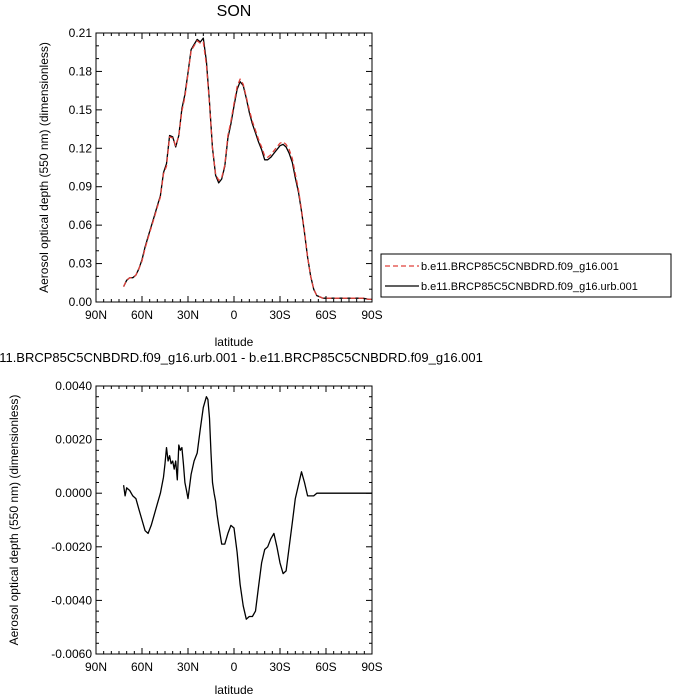 This screenshot has width=700, height=700. Describe the element at coordinates (81, 71) in the screenshot. I see `top-ytick-label: 0.18` at that location.